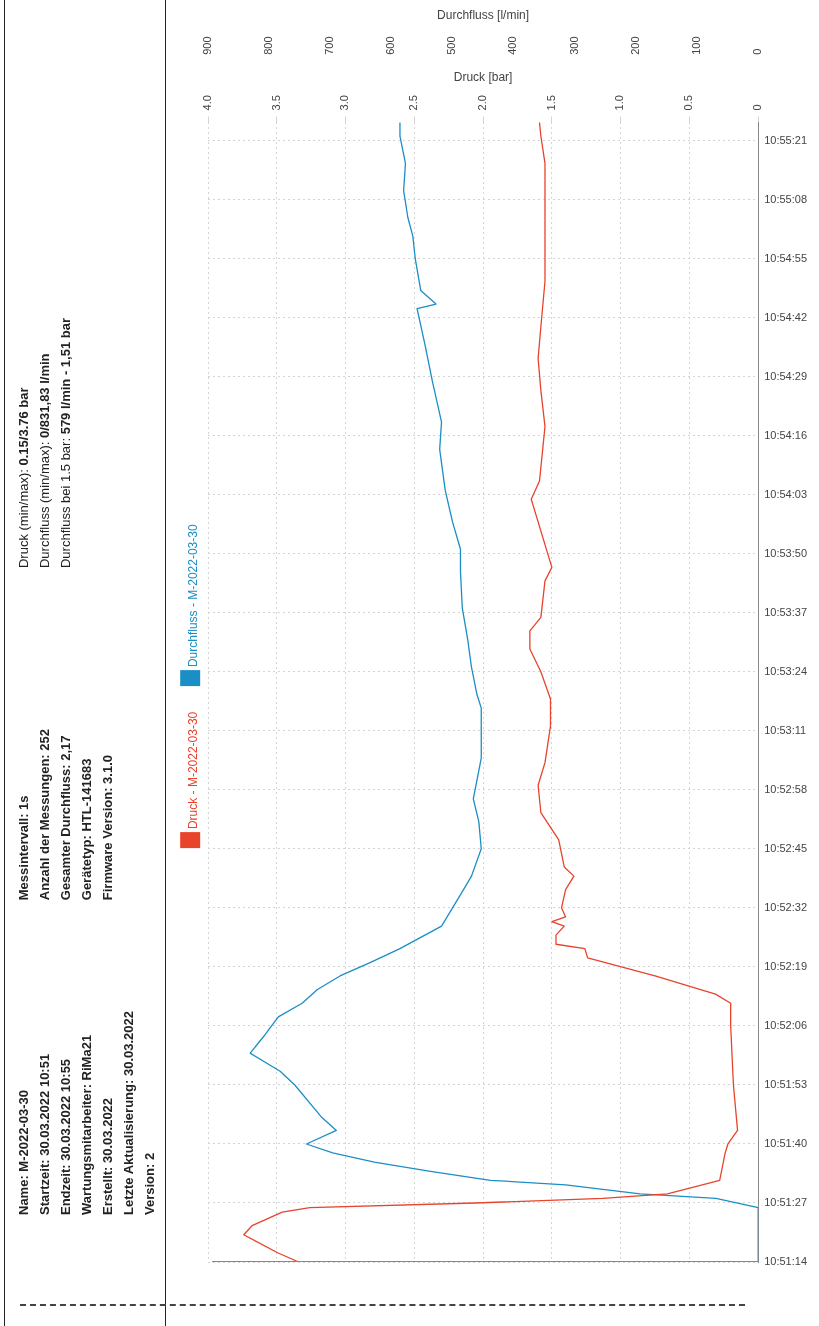  Describe the element at coordinates (86, 1124) in the screenshot. I see `text: Wartungsmitarbeiter: RiMa21` at that location.